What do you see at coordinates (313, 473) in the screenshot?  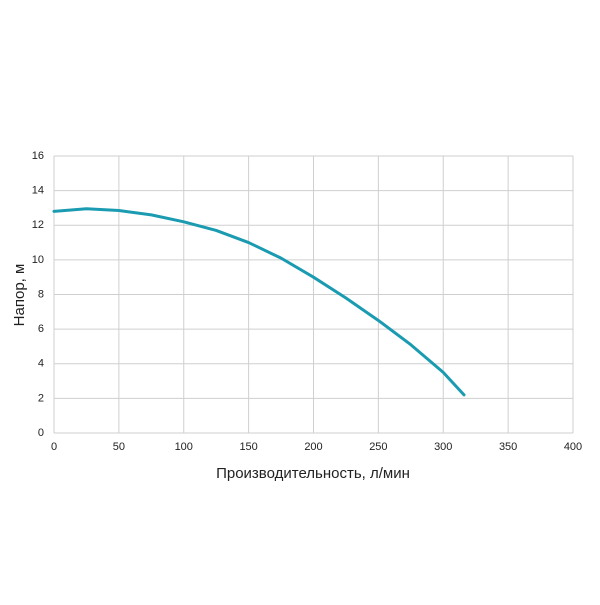 I see `x-axis-title: Производительность, л/мин` at bounding box center [313, 473].